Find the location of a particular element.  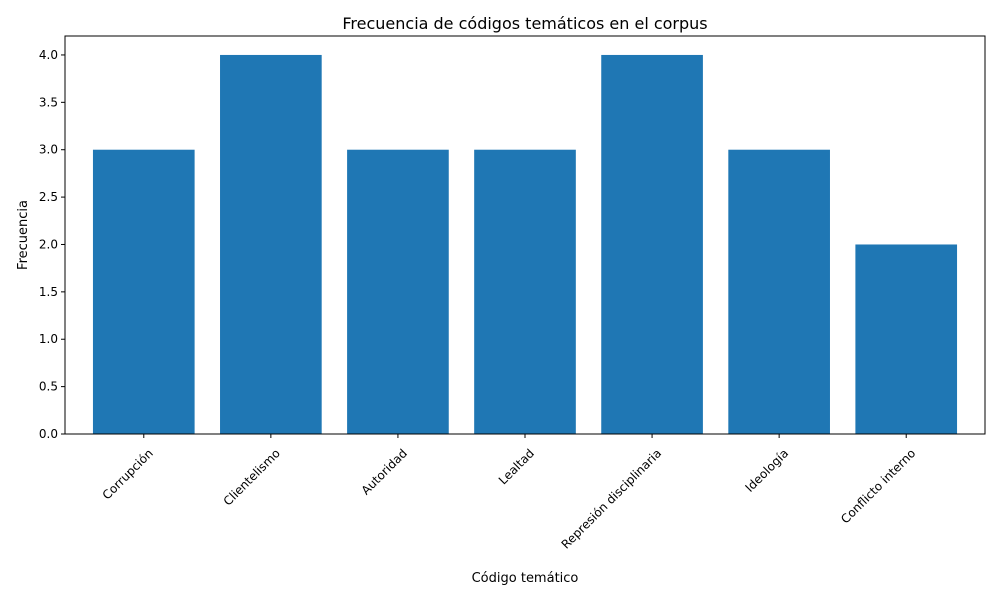

y-tick-label-6: 3.0 is located at coordinates (48, 150).